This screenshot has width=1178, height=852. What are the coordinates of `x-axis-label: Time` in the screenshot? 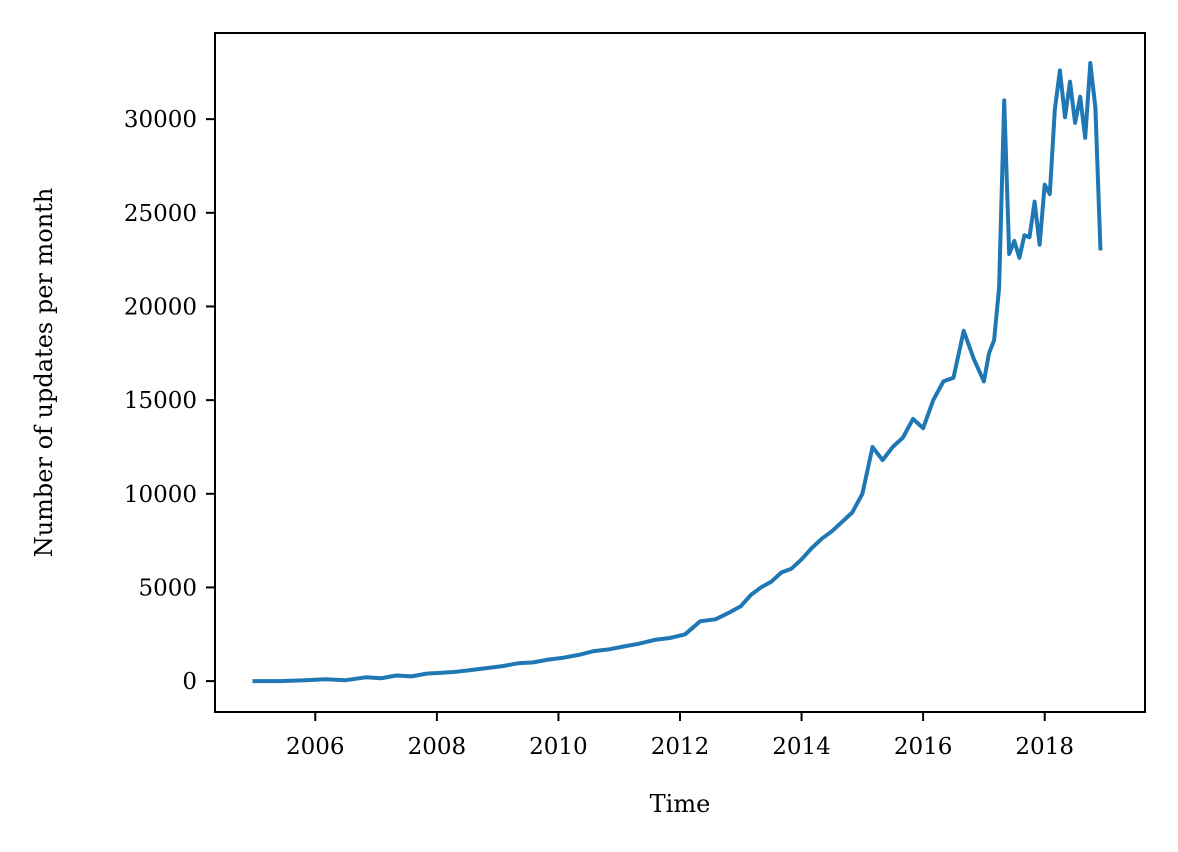 It's located at (680, 804).